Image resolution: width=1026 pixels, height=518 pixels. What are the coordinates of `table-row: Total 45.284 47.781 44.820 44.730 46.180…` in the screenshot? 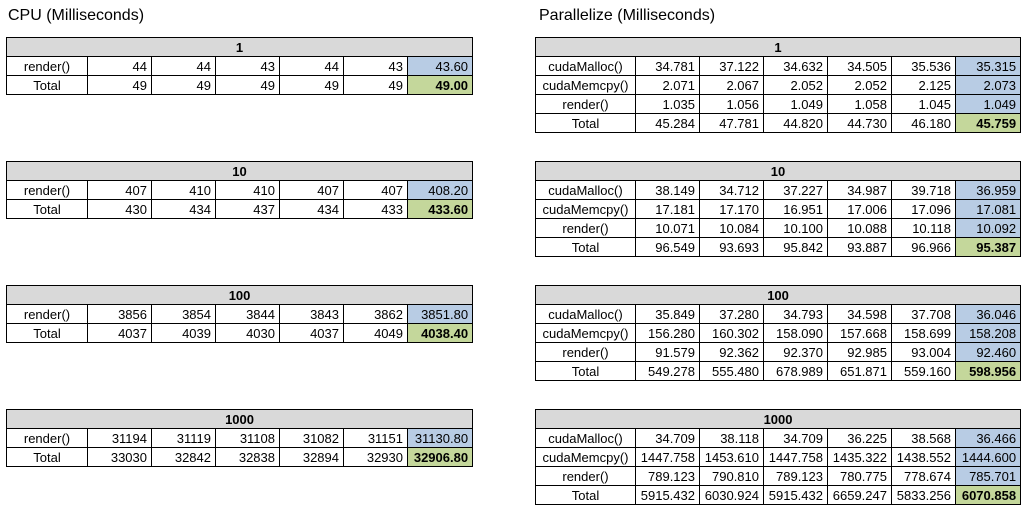 It's located at (778, 123).